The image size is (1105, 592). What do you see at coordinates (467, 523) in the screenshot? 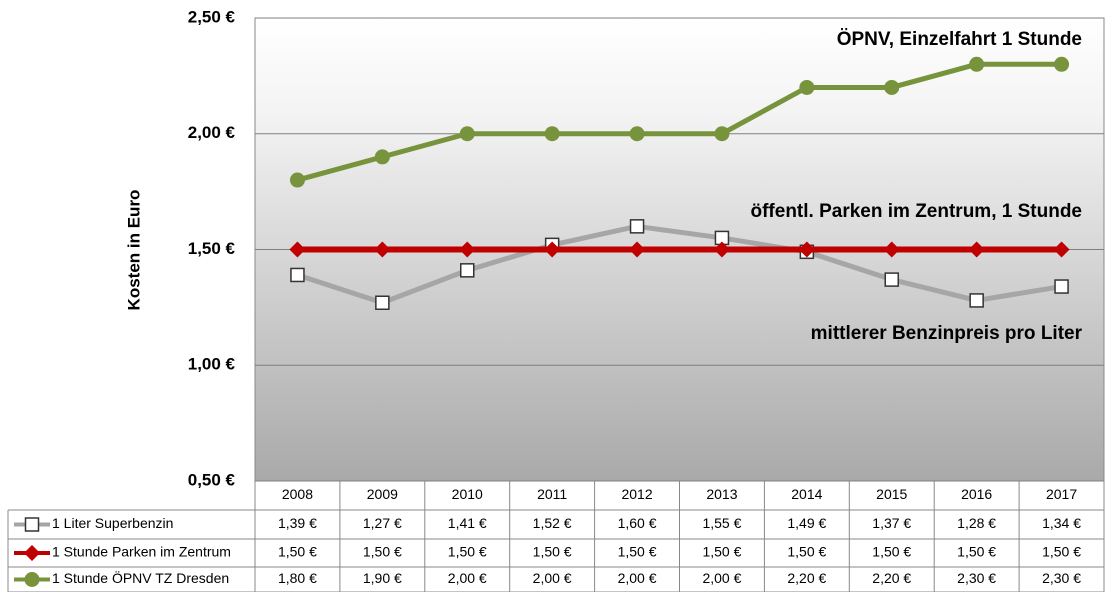
I see `table-value: 1,41 €` at bounding box center [467, 523].